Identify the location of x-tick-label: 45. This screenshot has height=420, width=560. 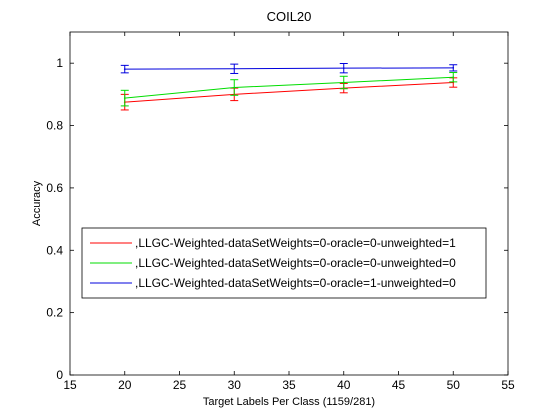
(399, 385).